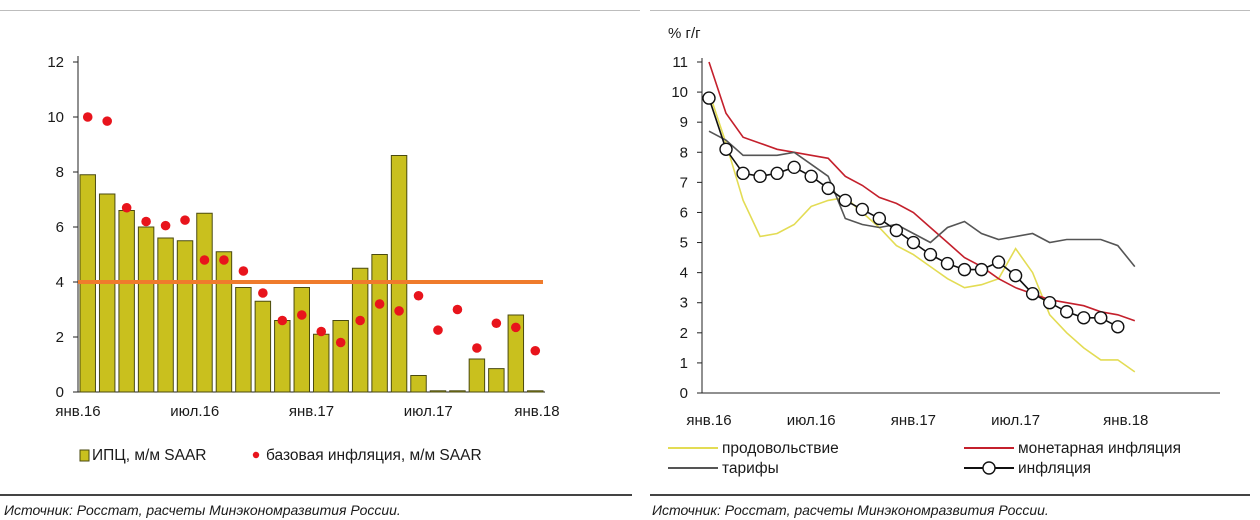 The height and width of the screenshot is (520, 1260). Describe the element at coordinates (320, 10) in the screenshot. I see `top-rule` at that location.